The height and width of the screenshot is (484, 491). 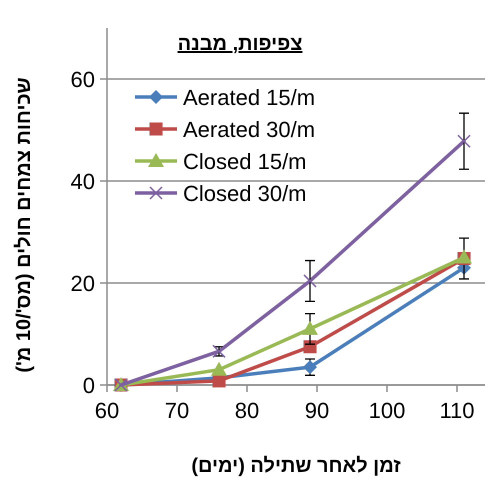 What do you see at coordinates (240, 44) in the screenshot?
I see `chart-title: צפיפות, מבנה` at bounding box center [240, 44].